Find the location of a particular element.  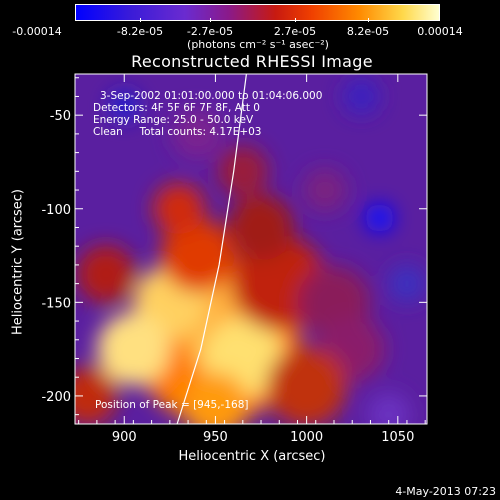

colorbar-tick-label: -8.2e-05 is located at coordinates (140, 31).